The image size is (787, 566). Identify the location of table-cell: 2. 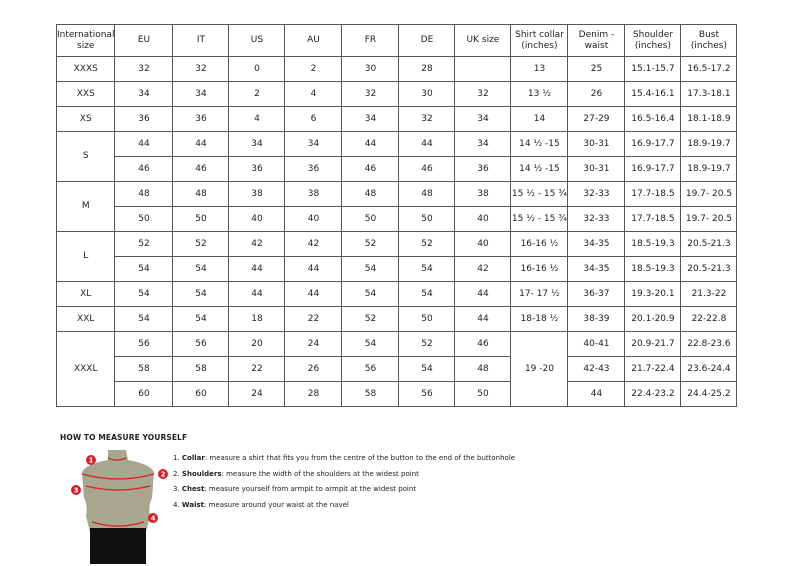
(313, 69).